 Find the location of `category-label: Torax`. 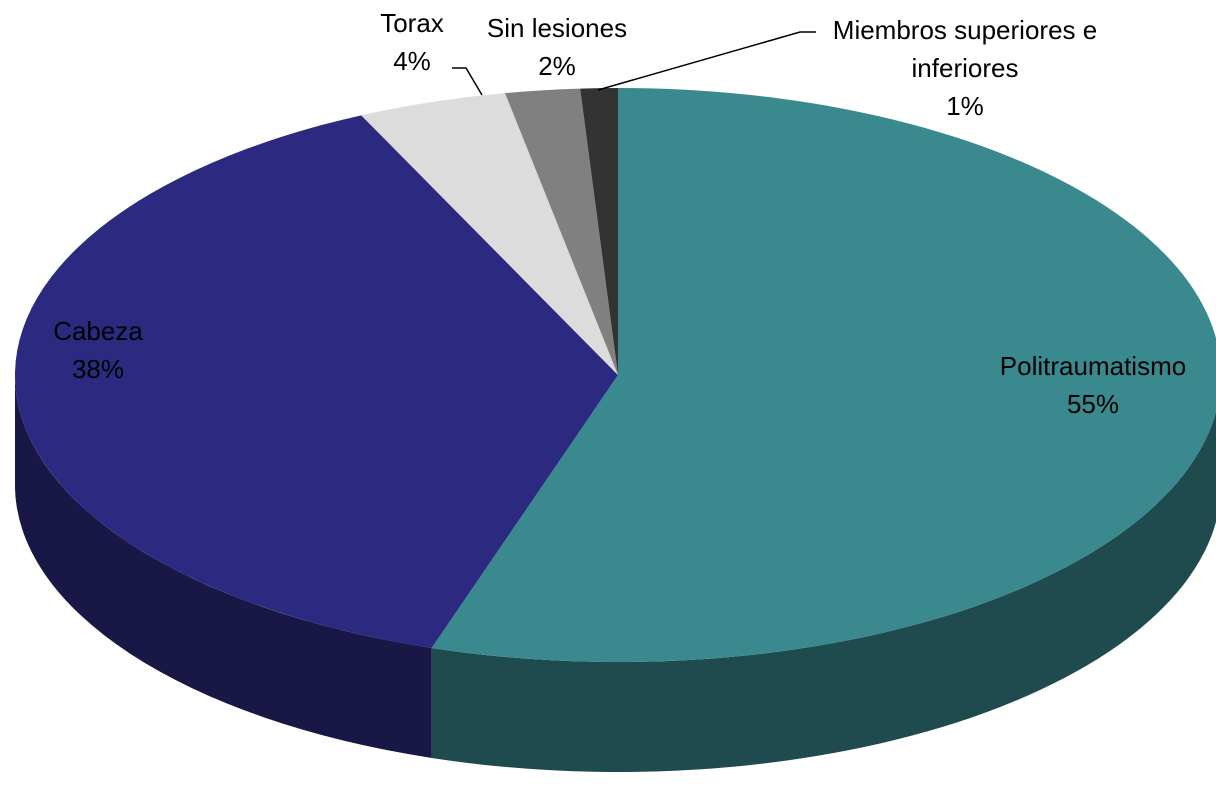

category-label: Torax is located at coordinates (412, 23).